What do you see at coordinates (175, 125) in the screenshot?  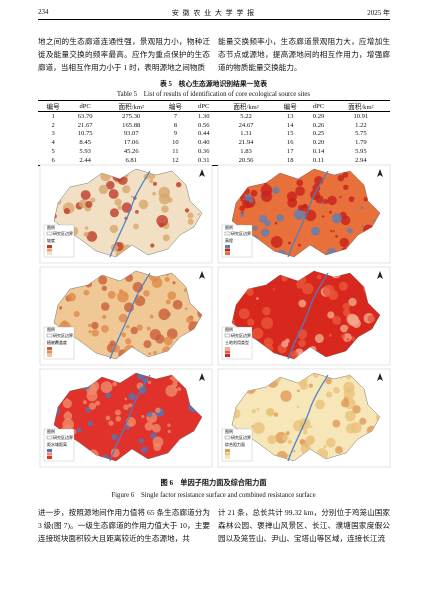 I see `table-cell: 8` at bounding box center [175, 125].